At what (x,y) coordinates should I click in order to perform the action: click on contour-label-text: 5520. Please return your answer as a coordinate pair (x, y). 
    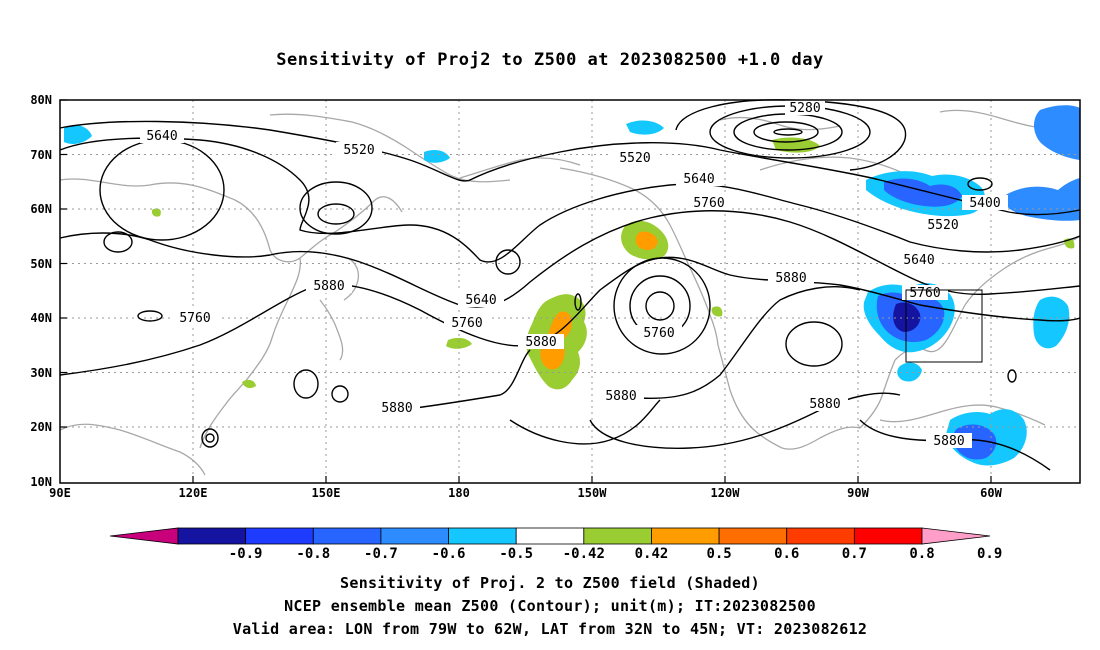
    Looking at the image, I should click on (634, 158).